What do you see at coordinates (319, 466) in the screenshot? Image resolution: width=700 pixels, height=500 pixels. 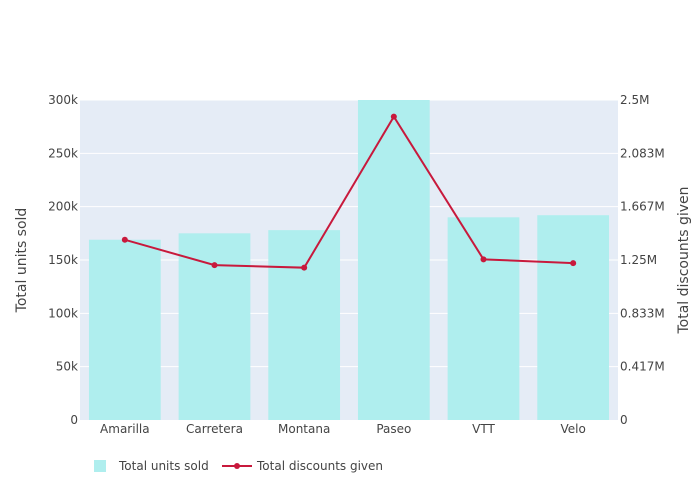 I see `legend-label-line: Total discounts given` at bounding box center [319, 466].